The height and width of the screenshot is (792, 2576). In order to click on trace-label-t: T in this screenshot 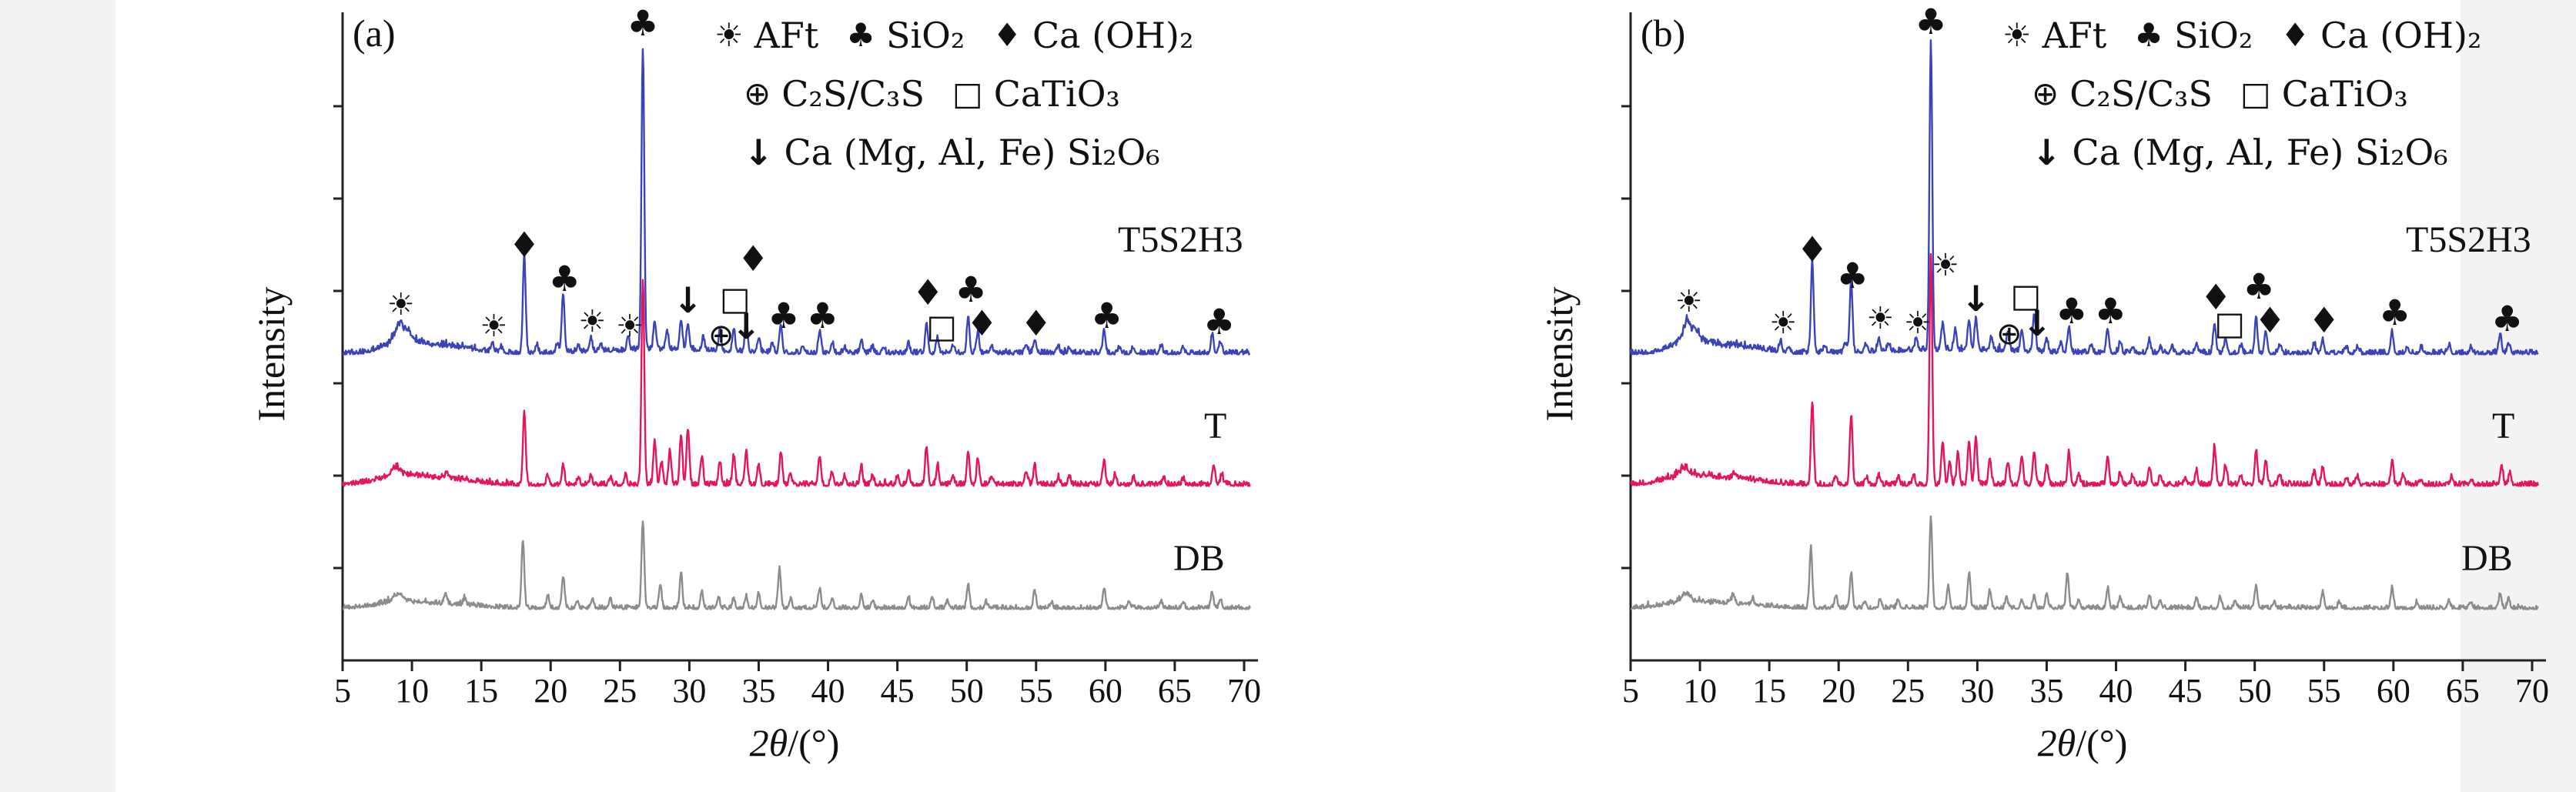, I will do `click(1216, 426)`.